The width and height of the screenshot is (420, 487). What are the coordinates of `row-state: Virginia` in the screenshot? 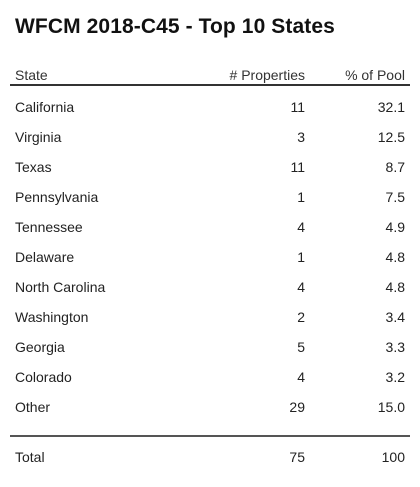 It's located at (38, 137).